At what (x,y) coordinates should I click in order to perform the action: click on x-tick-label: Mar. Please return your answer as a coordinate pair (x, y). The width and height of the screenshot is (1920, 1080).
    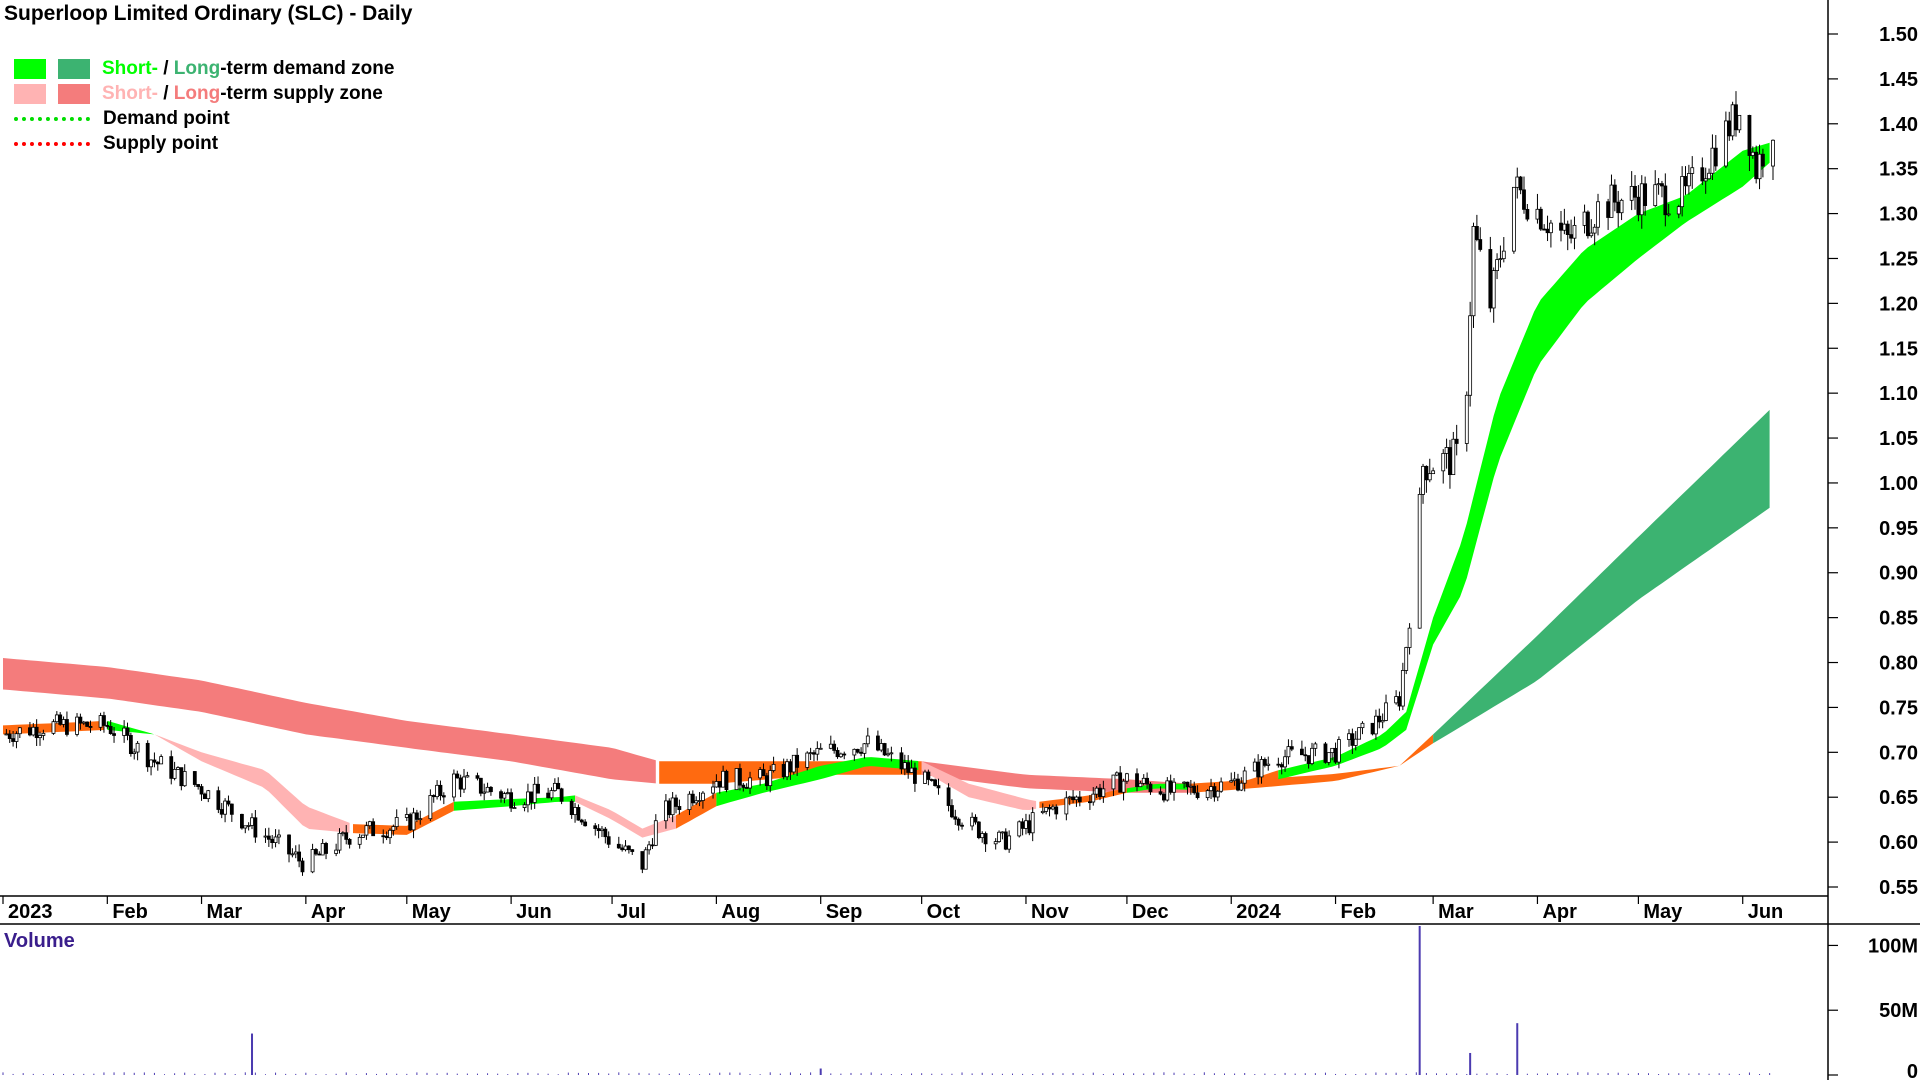
    Looking at the image, I should click on (1456, 912).